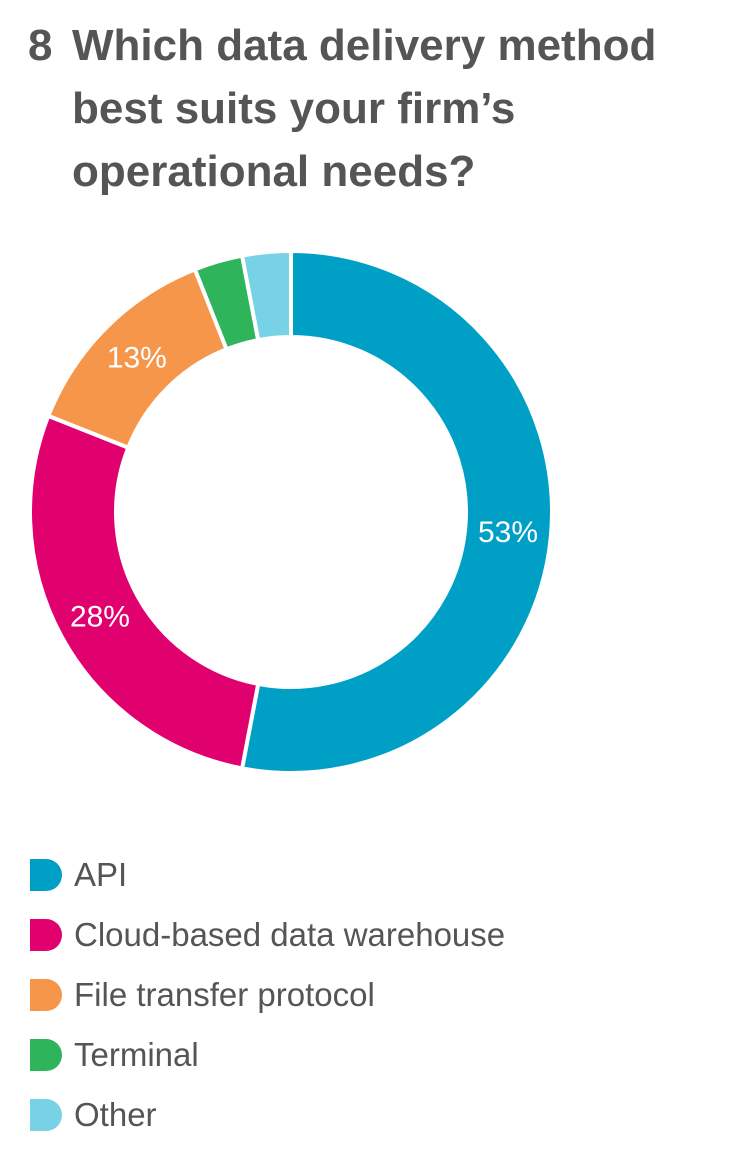  What do you see at coordinates (101, 874) in the screenshot?
I see `legend-label: API` at bounding box center [101, 874].